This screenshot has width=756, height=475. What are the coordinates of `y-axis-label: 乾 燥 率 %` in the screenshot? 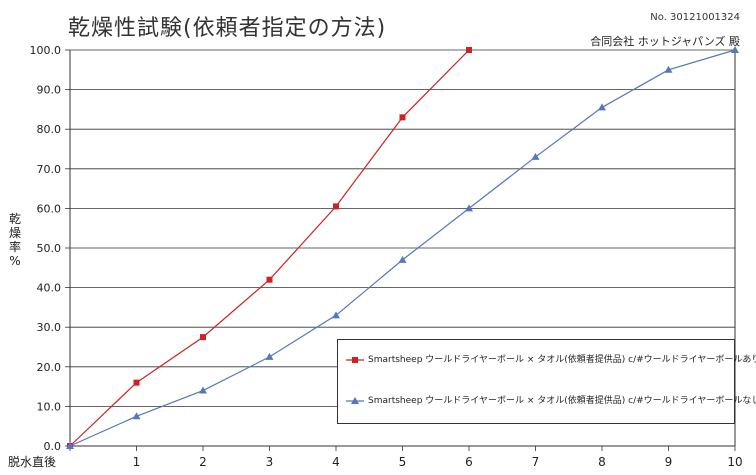 It's located at (15, 240).